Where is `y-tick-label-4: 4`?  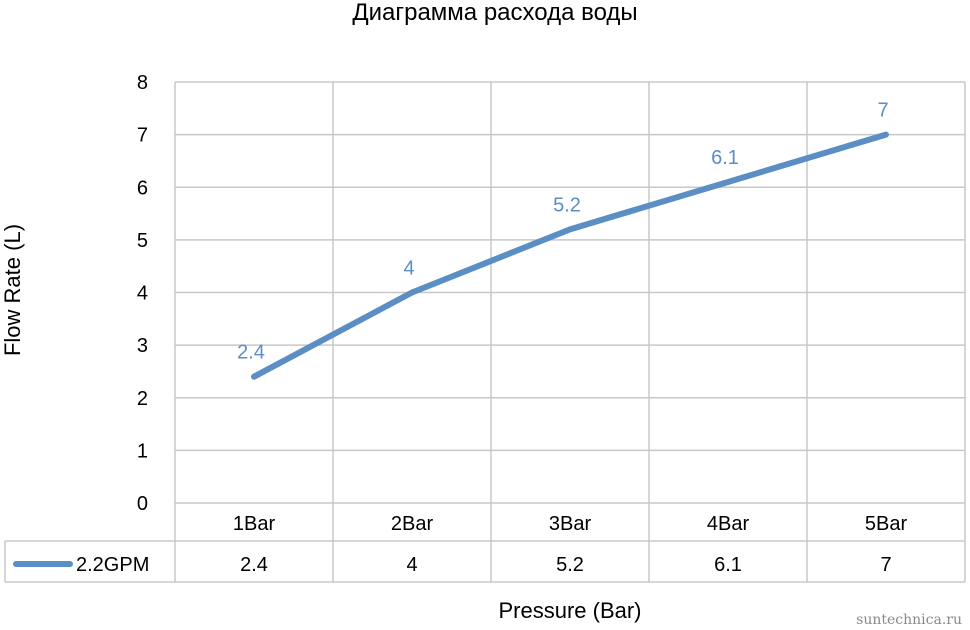
y-tick-label-4: 4 is located at coordinates (142, 294).